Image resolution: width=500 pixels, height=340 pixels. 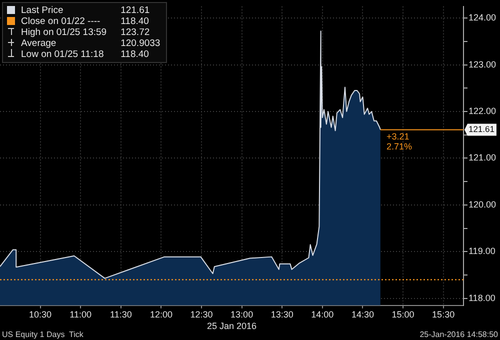 What do you see at coordinates (121, 314) in the screenshot?
I see `x-tick-label: 11:30` at bounding box center [121, 314].